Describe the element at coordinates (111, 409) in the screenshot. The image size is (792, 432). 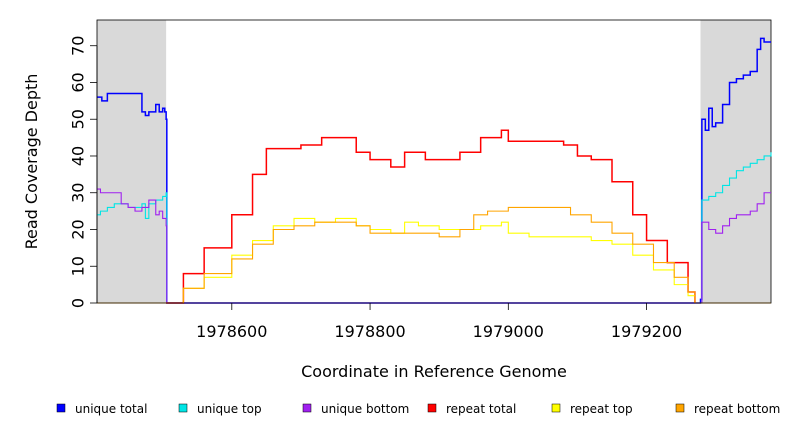
I see `legend-label: unique total` at that location.